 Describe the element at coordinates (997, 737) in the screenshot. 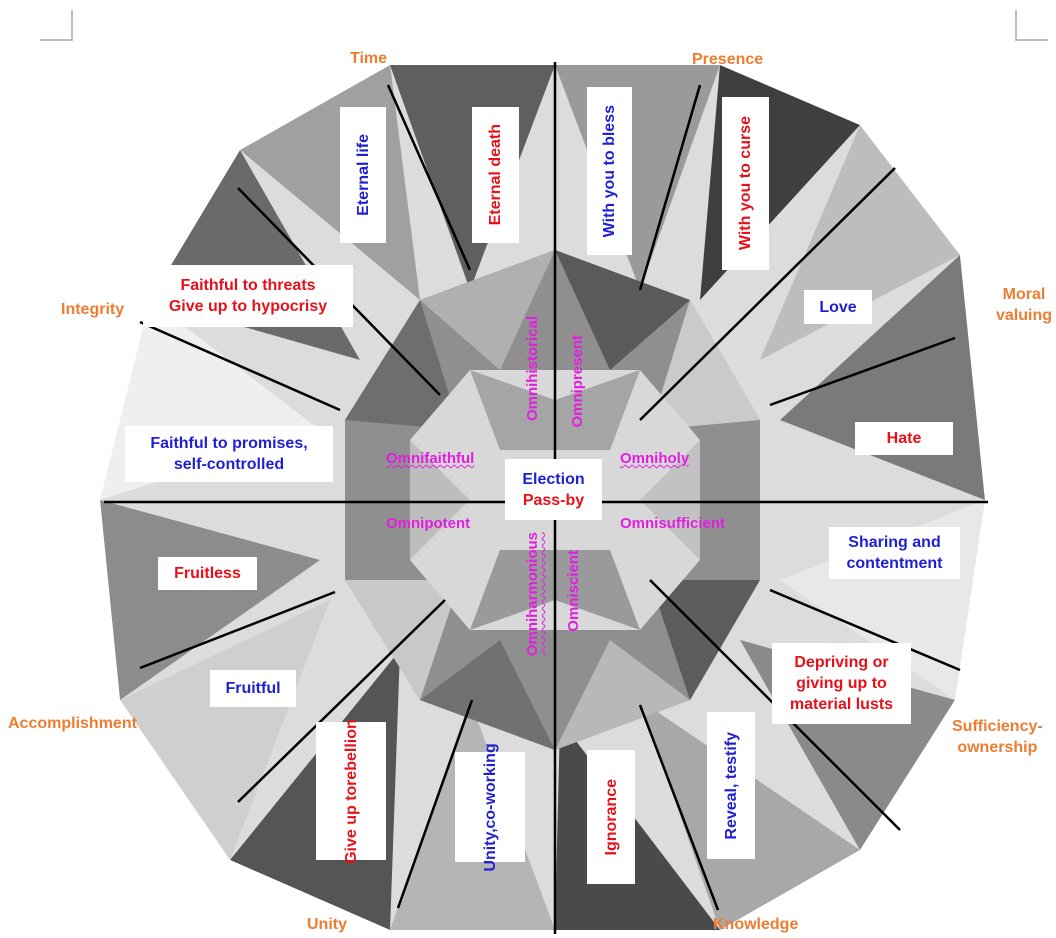

I see `category-sufficiency-ownership: Sufficiency- ownership` at that location.